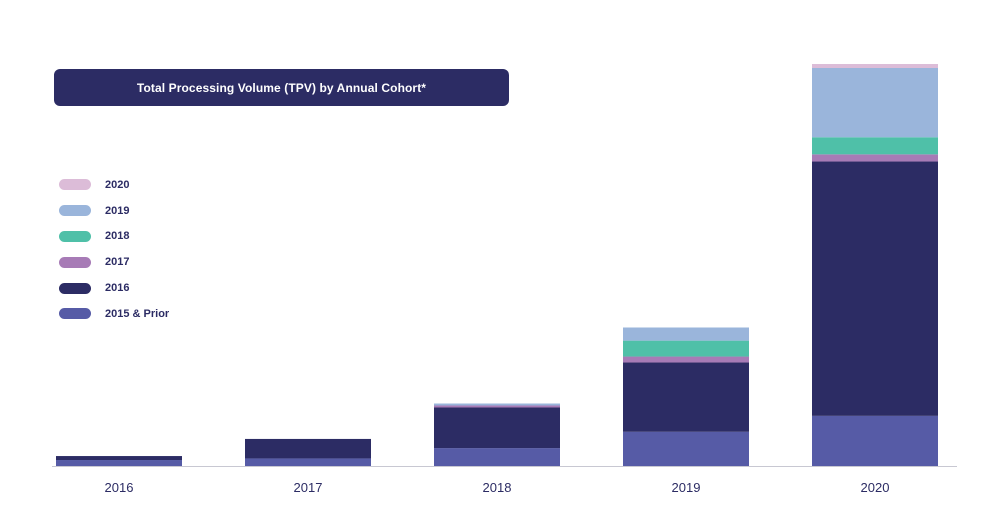  I want to click on bar-segment-2016-2016, so click(119, 458).